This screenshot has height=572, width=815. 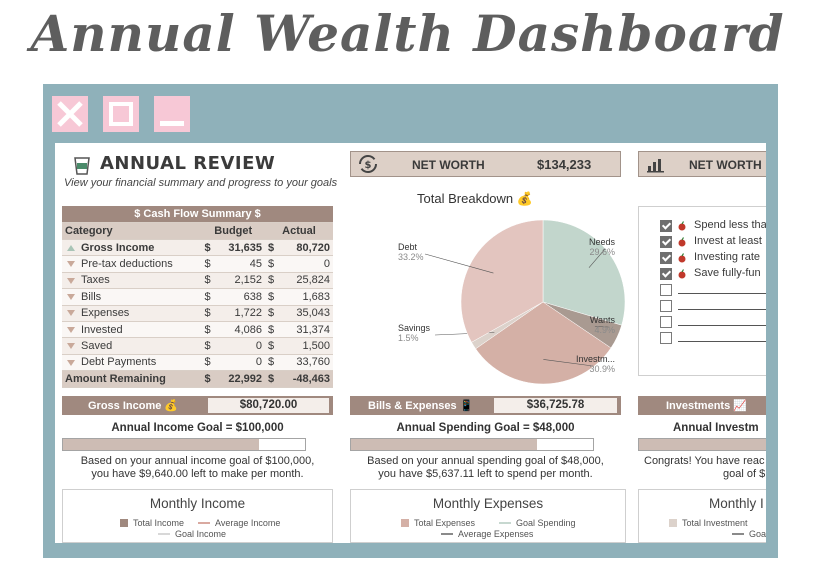 I want to click on chart-title: Total Breakdown 💰, so click(x=475, y=198).